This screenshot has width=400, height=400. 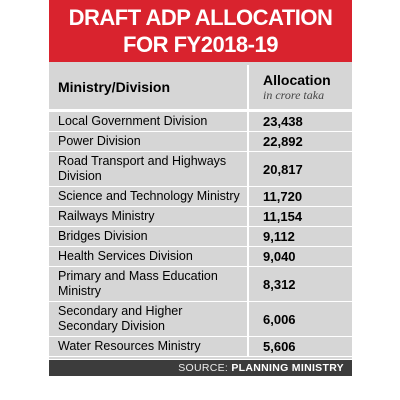 I want to click on ministry-name: Water Resources Ministry, so click(x=149, y=346).